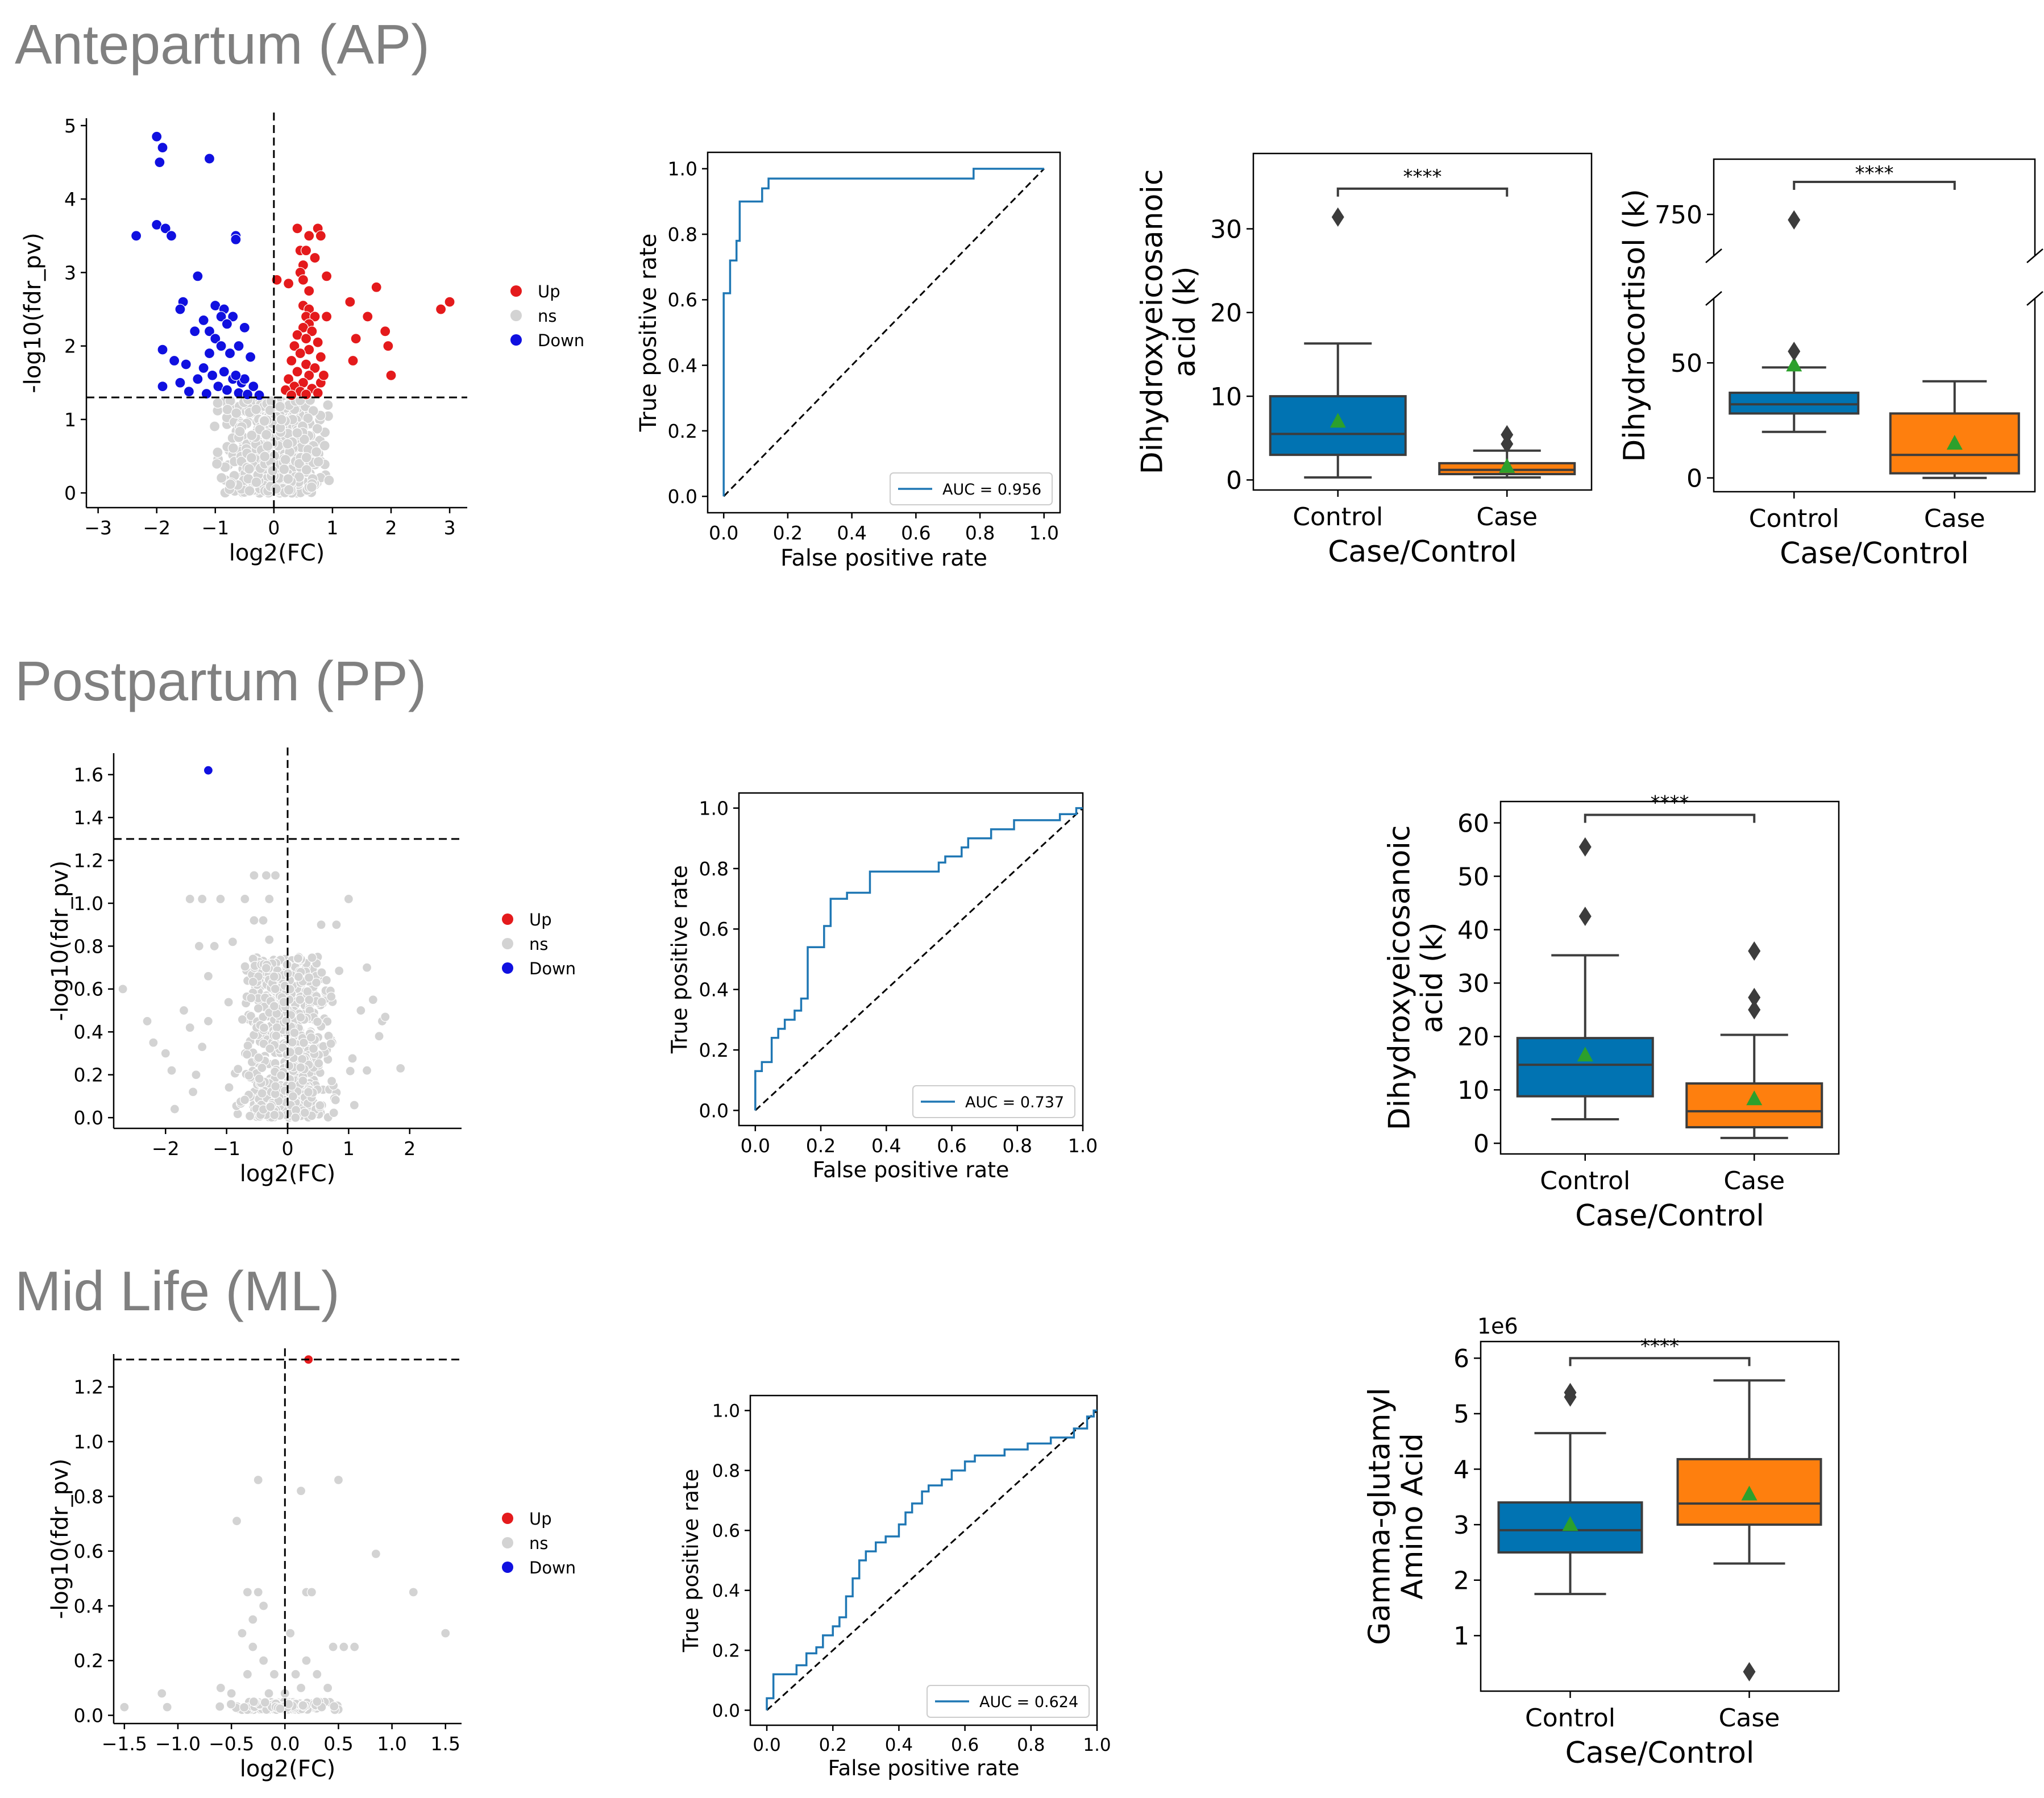 Image resolution: width=2044 pixels, height=1798 pixels. Describe the element at coordinates (1660, 1362) in the screenshot. I see `ml_box_gamma-significance-bracket` at that location.